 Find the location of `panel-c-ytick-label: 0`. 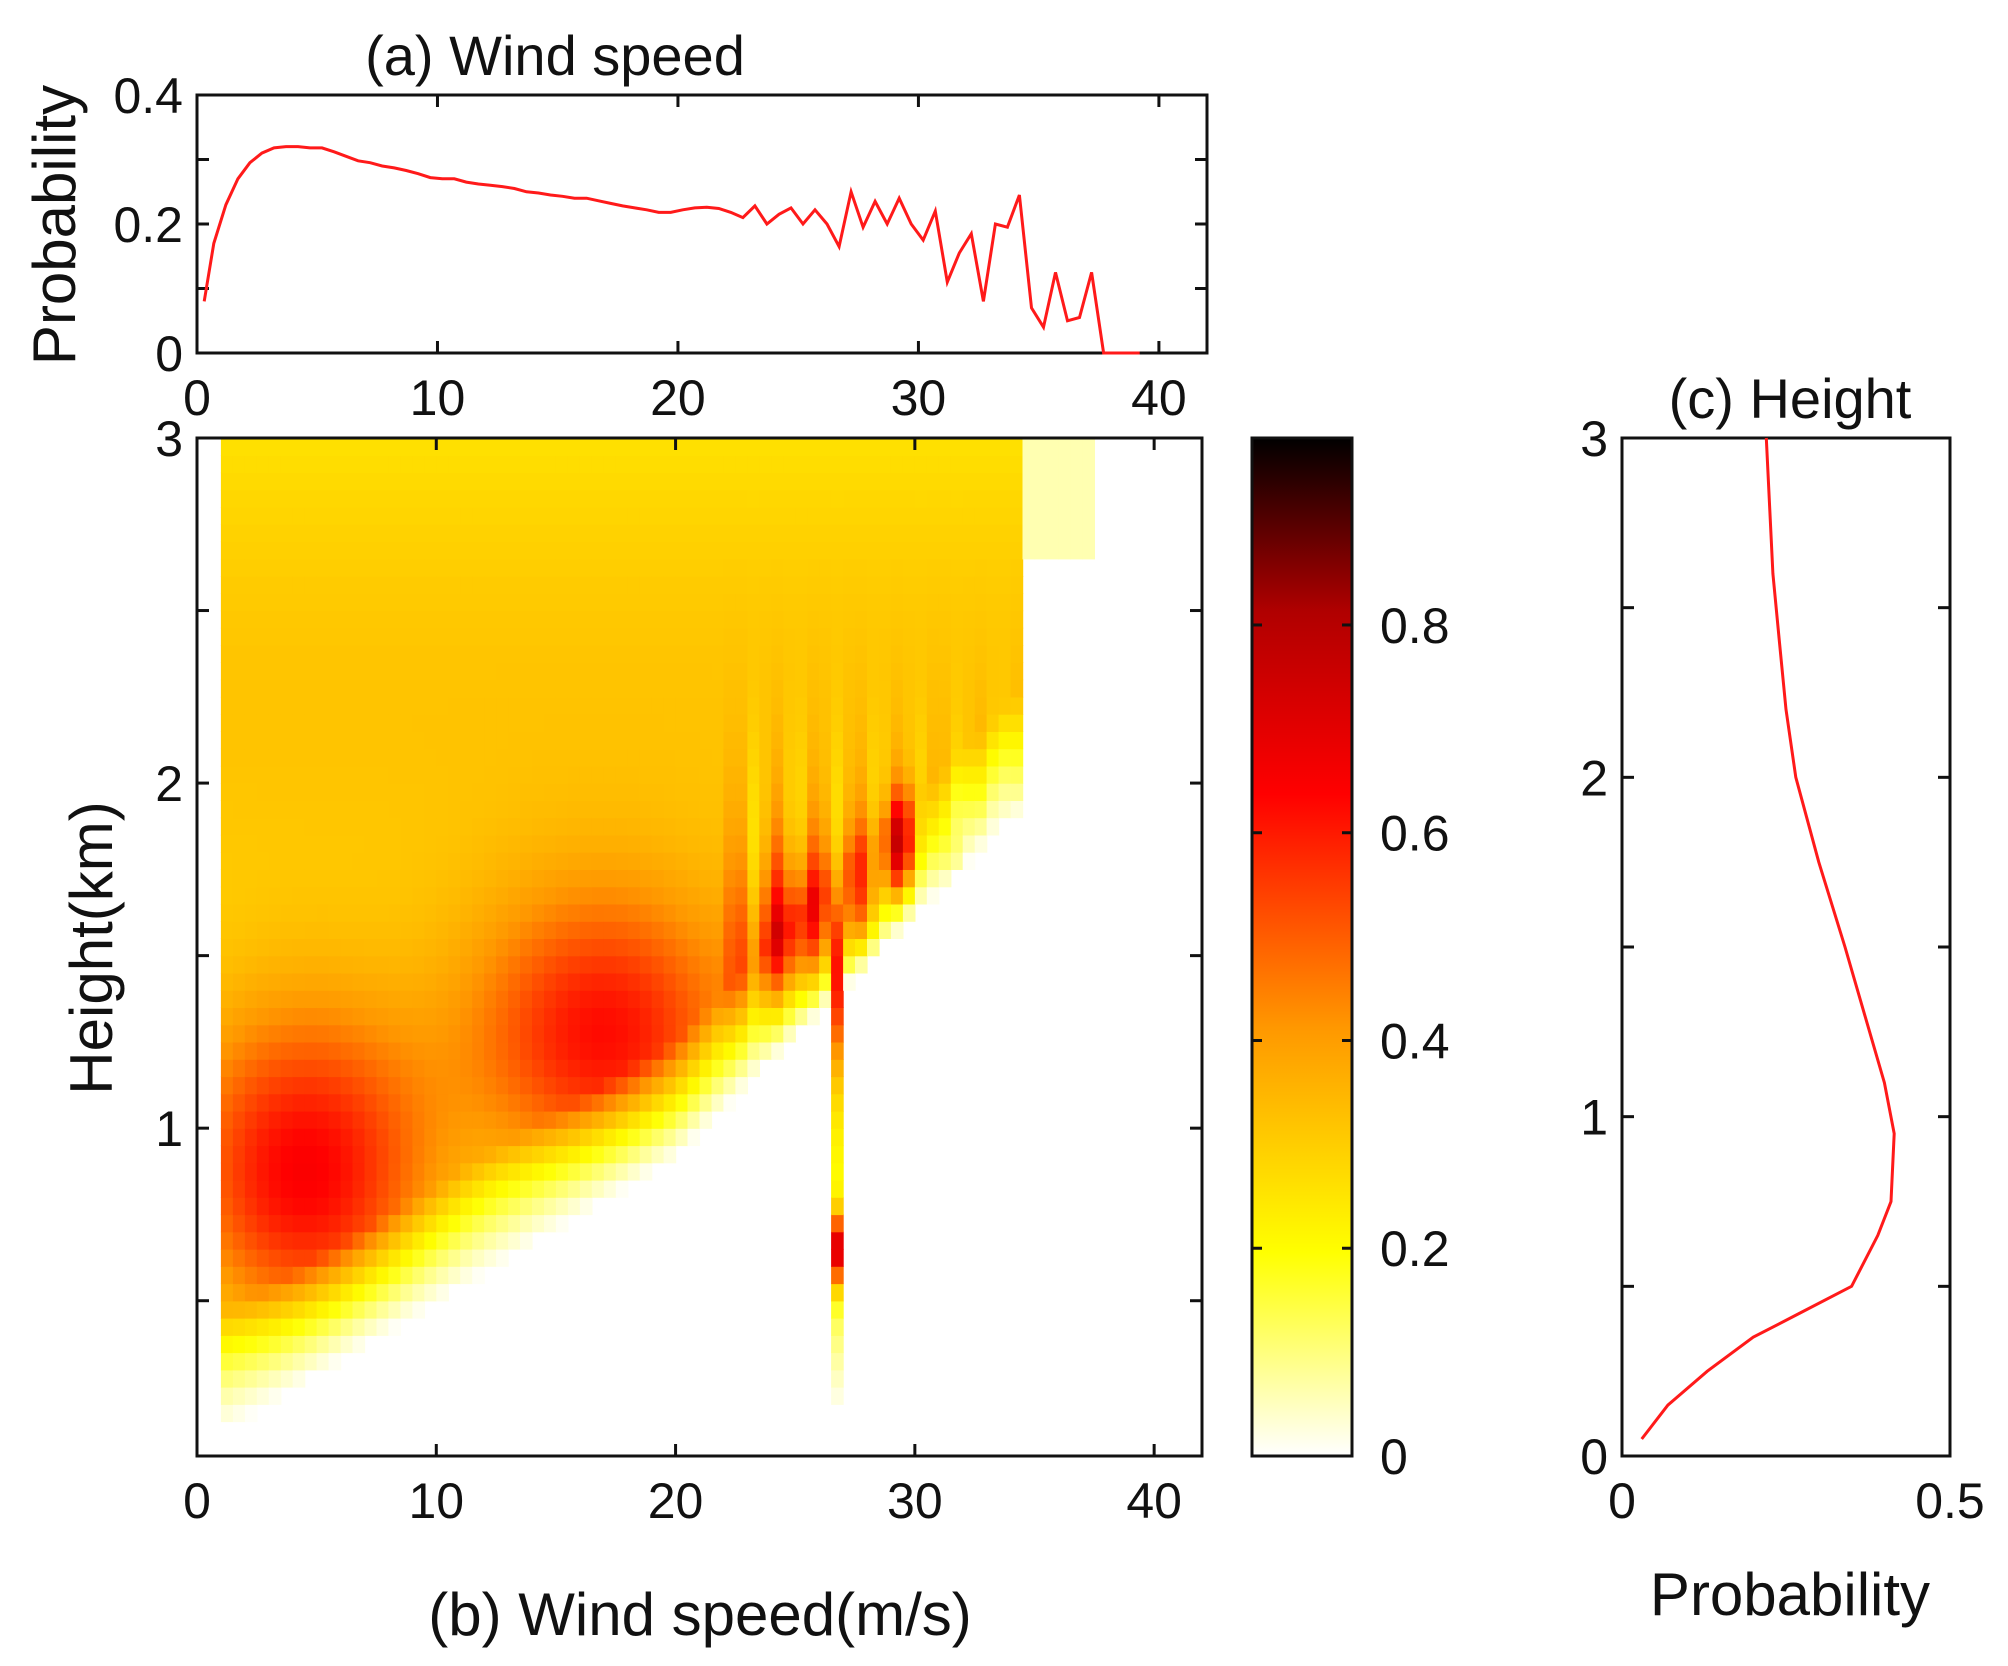

panel-c-ytick-label: 0 is located at coordinates (1594, 1457).